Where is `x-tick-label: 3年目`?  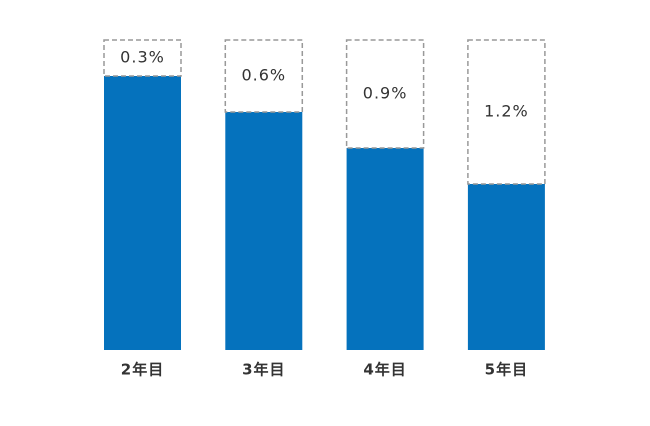 x-tick-label: 3年目 is located at coordinates (263, 370).